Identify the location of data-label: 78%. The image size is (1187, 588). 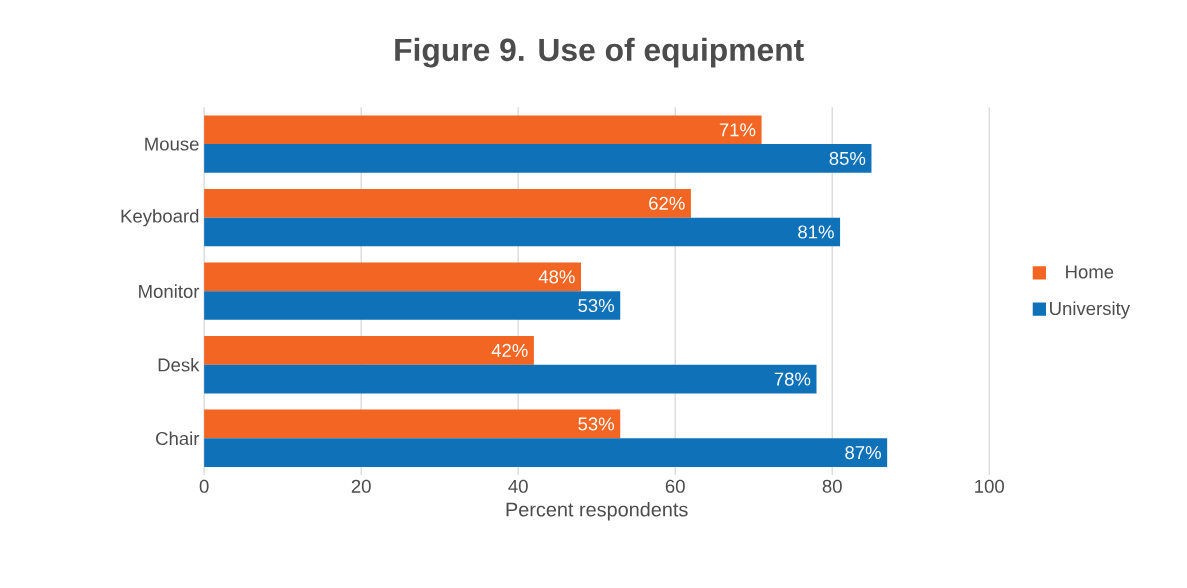
(792, 379).